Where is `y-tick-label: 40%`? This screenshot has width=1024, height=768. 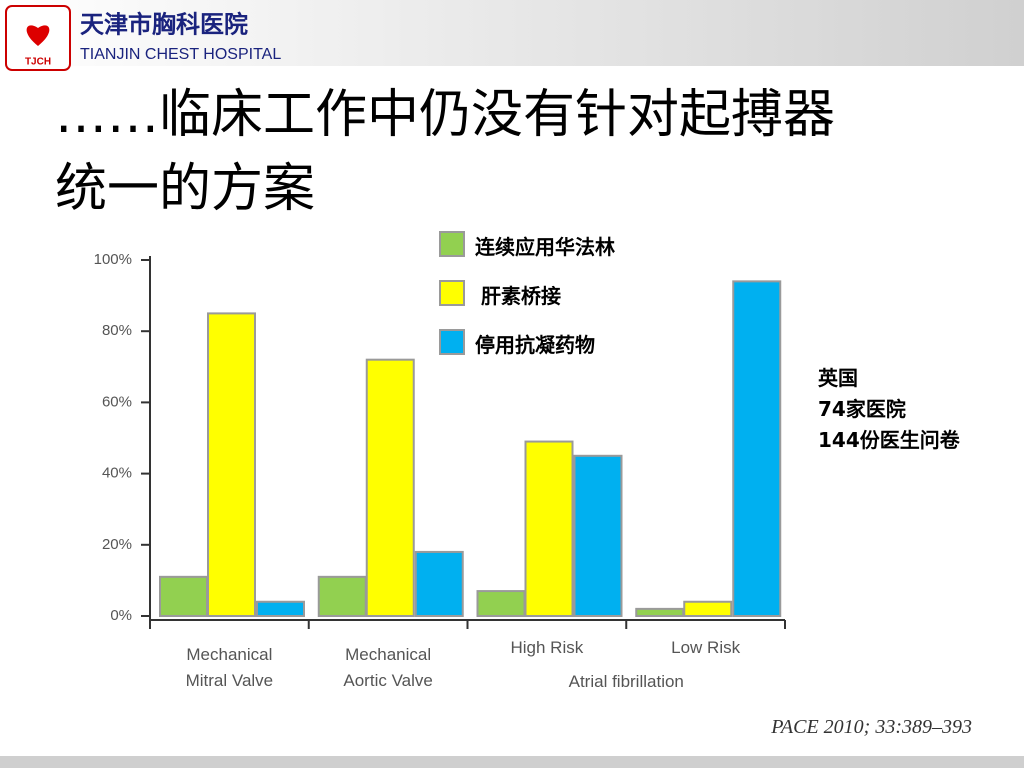 y-tick-label: 40% is located at coordinates (117, 473).